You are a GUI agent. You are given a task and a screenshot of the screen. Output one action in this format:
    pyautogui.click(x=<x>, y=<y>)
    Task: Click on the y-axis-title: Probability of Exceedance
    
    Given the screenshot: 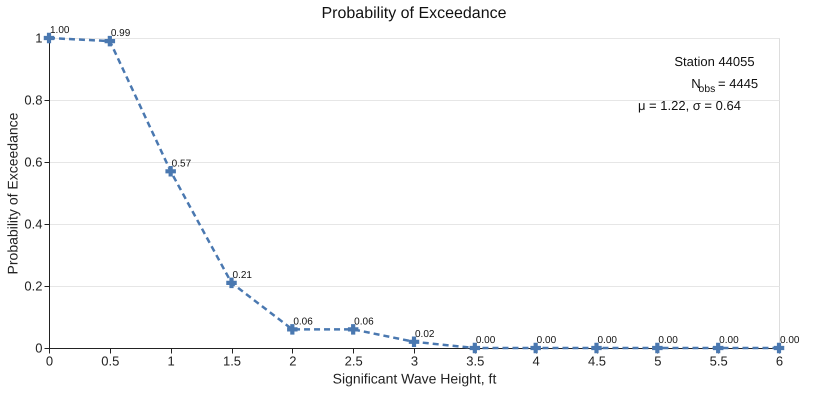 What is the action you would take?
    pyautogui.click(x=12, y=193)
    